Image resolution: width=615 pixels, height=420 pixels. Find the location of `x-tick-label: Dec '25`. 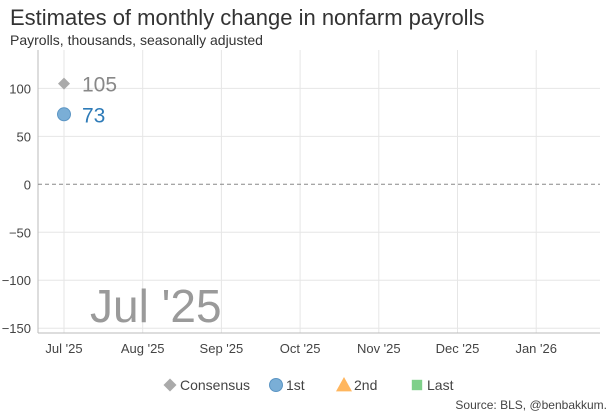

x-tick-label: Dec '25 is located at coordinates (458, 348).